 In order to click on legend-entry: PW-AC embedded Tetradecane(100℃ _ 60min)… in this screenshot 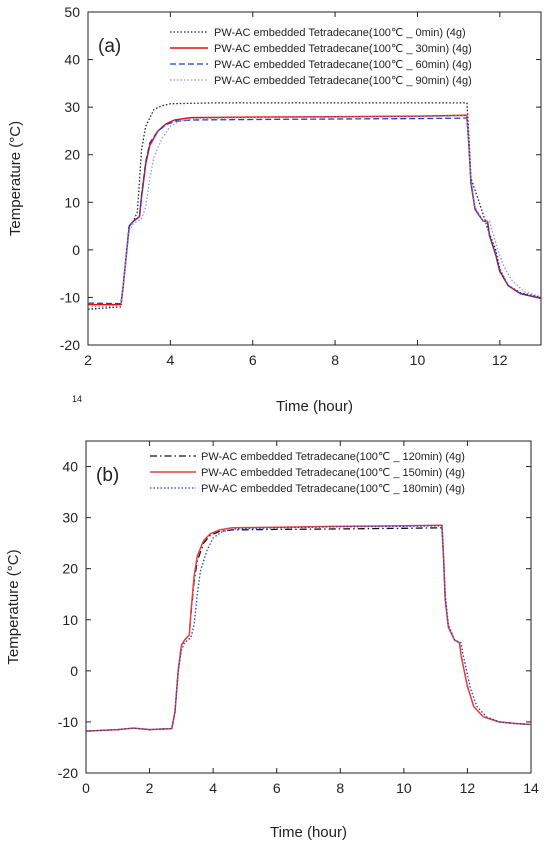, I will do `click(343, 65)`.